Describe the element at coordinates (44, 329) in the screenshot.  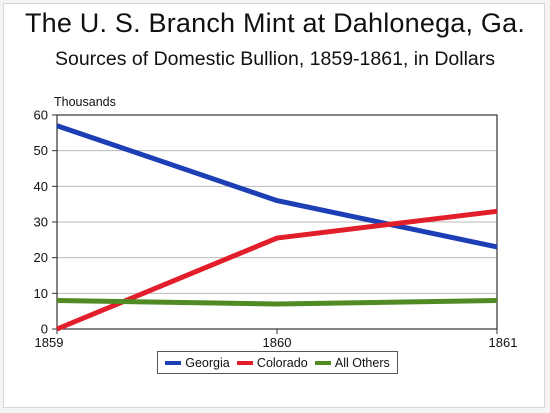
I see `y-tick-label-0: 0` at that location.